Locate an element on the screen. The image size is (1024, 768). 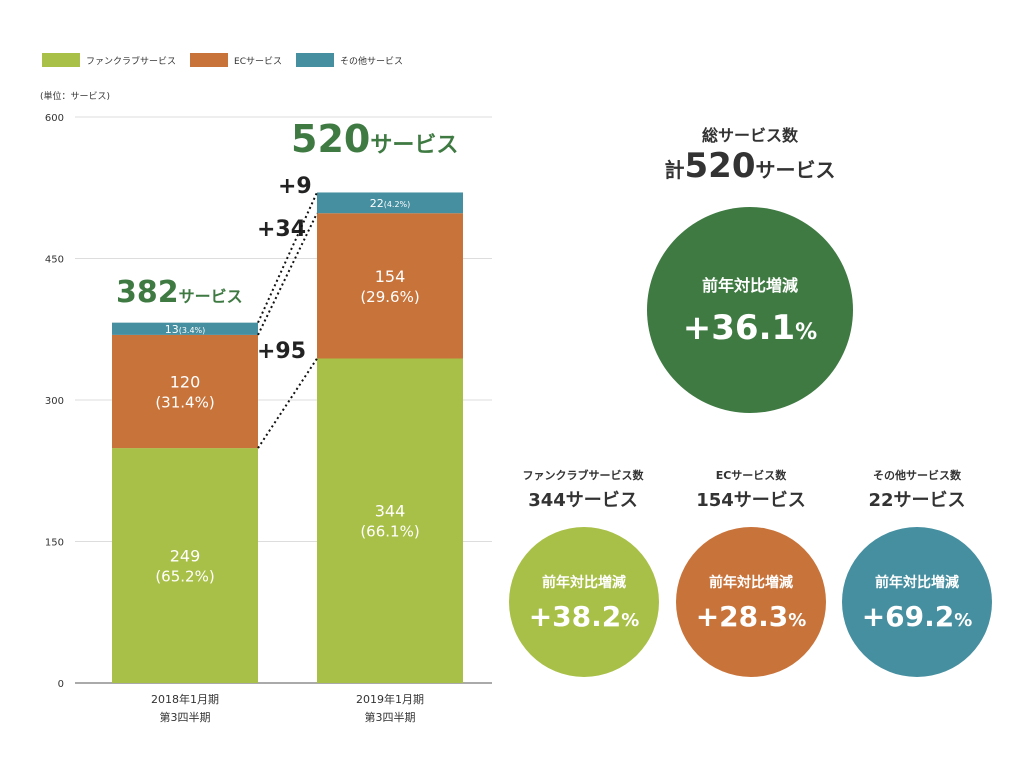
total-growth-number: +36.1 is located at coordinates (739, 328).